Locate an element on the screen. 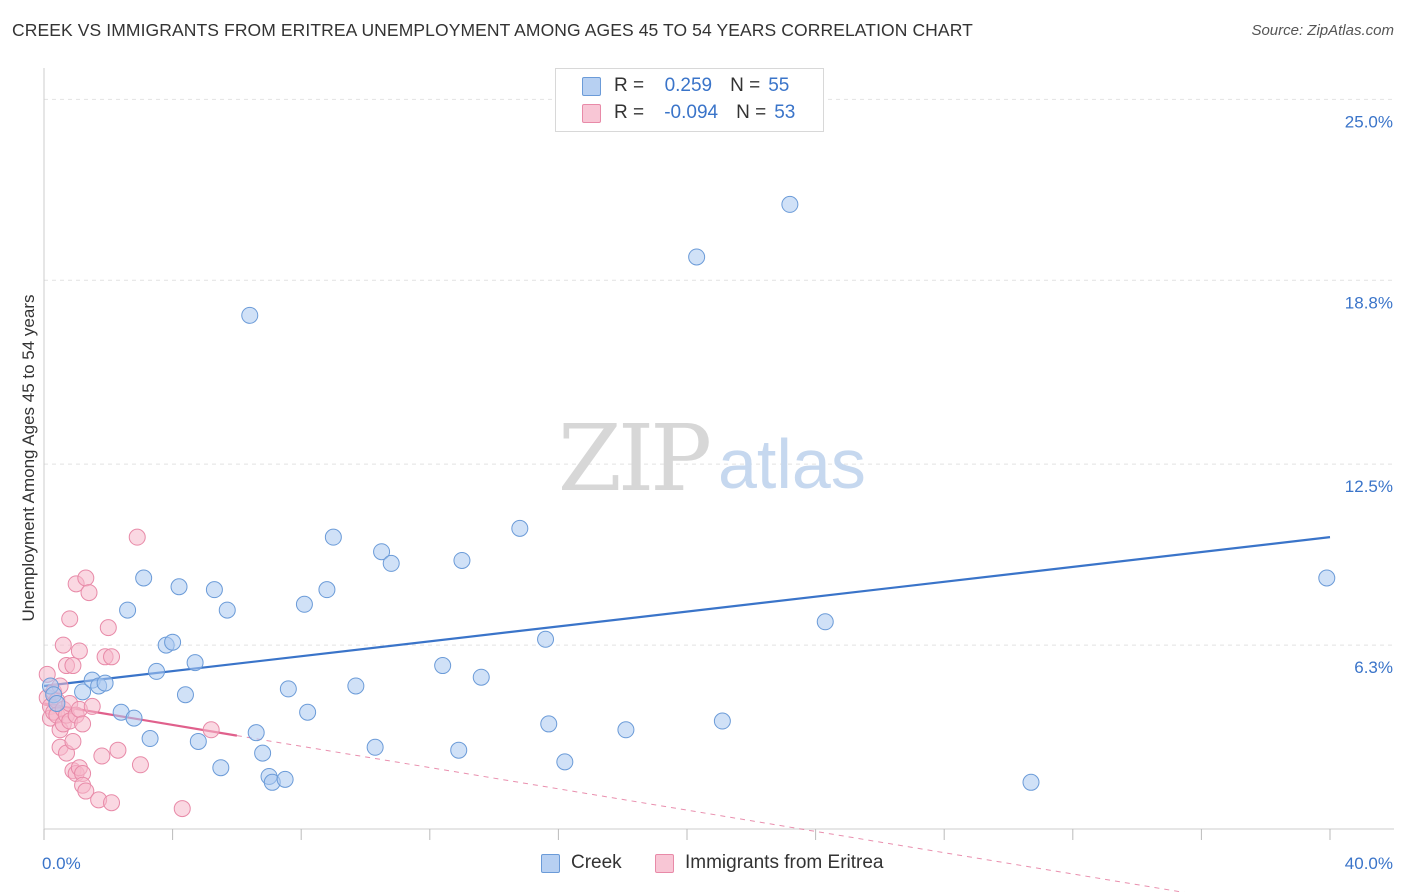 The height and width of the screenshot is (892, 1406). creek-legend-label: Creek is located at coordinates (596, 862).